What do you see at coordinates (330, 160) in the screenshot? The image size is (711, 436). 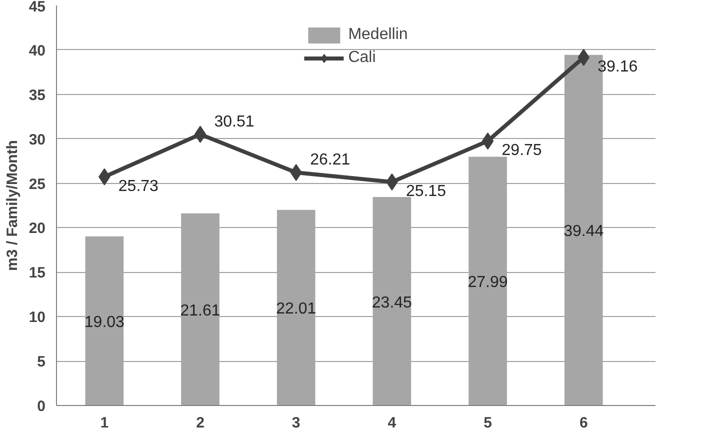 I see `data-label: 26.21` at bounding box center [330, 160].